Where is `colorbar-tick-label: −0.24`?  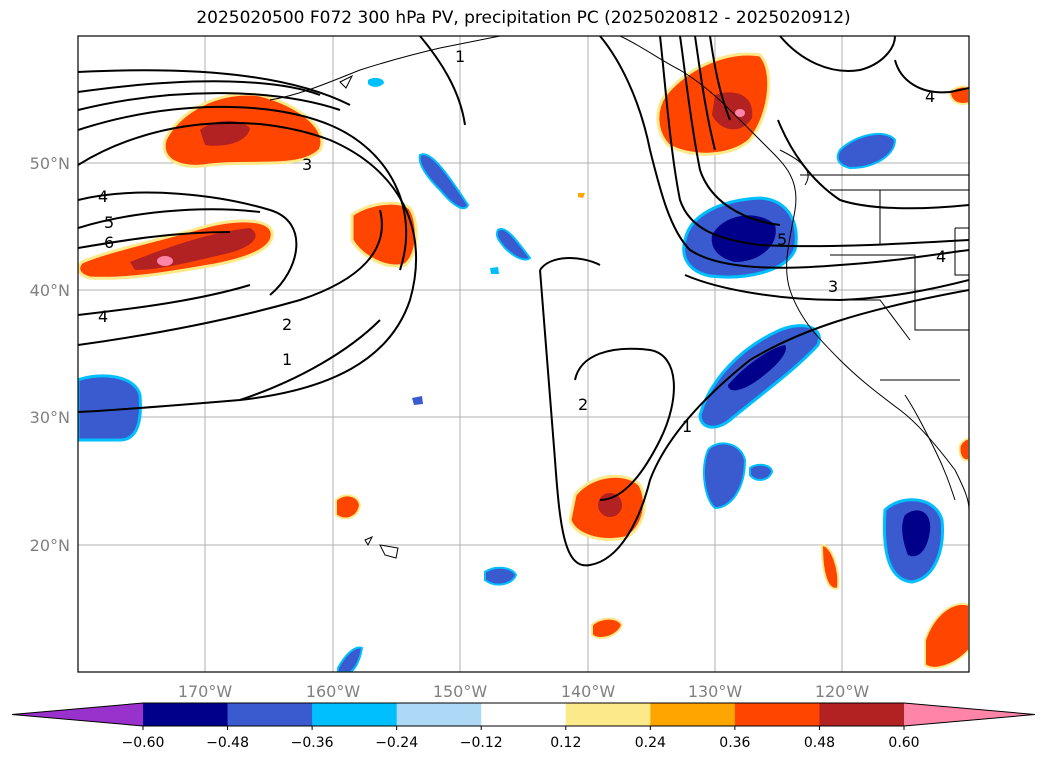 colorbar-tick-label: −0.24 is located at coordinates (396, 743).